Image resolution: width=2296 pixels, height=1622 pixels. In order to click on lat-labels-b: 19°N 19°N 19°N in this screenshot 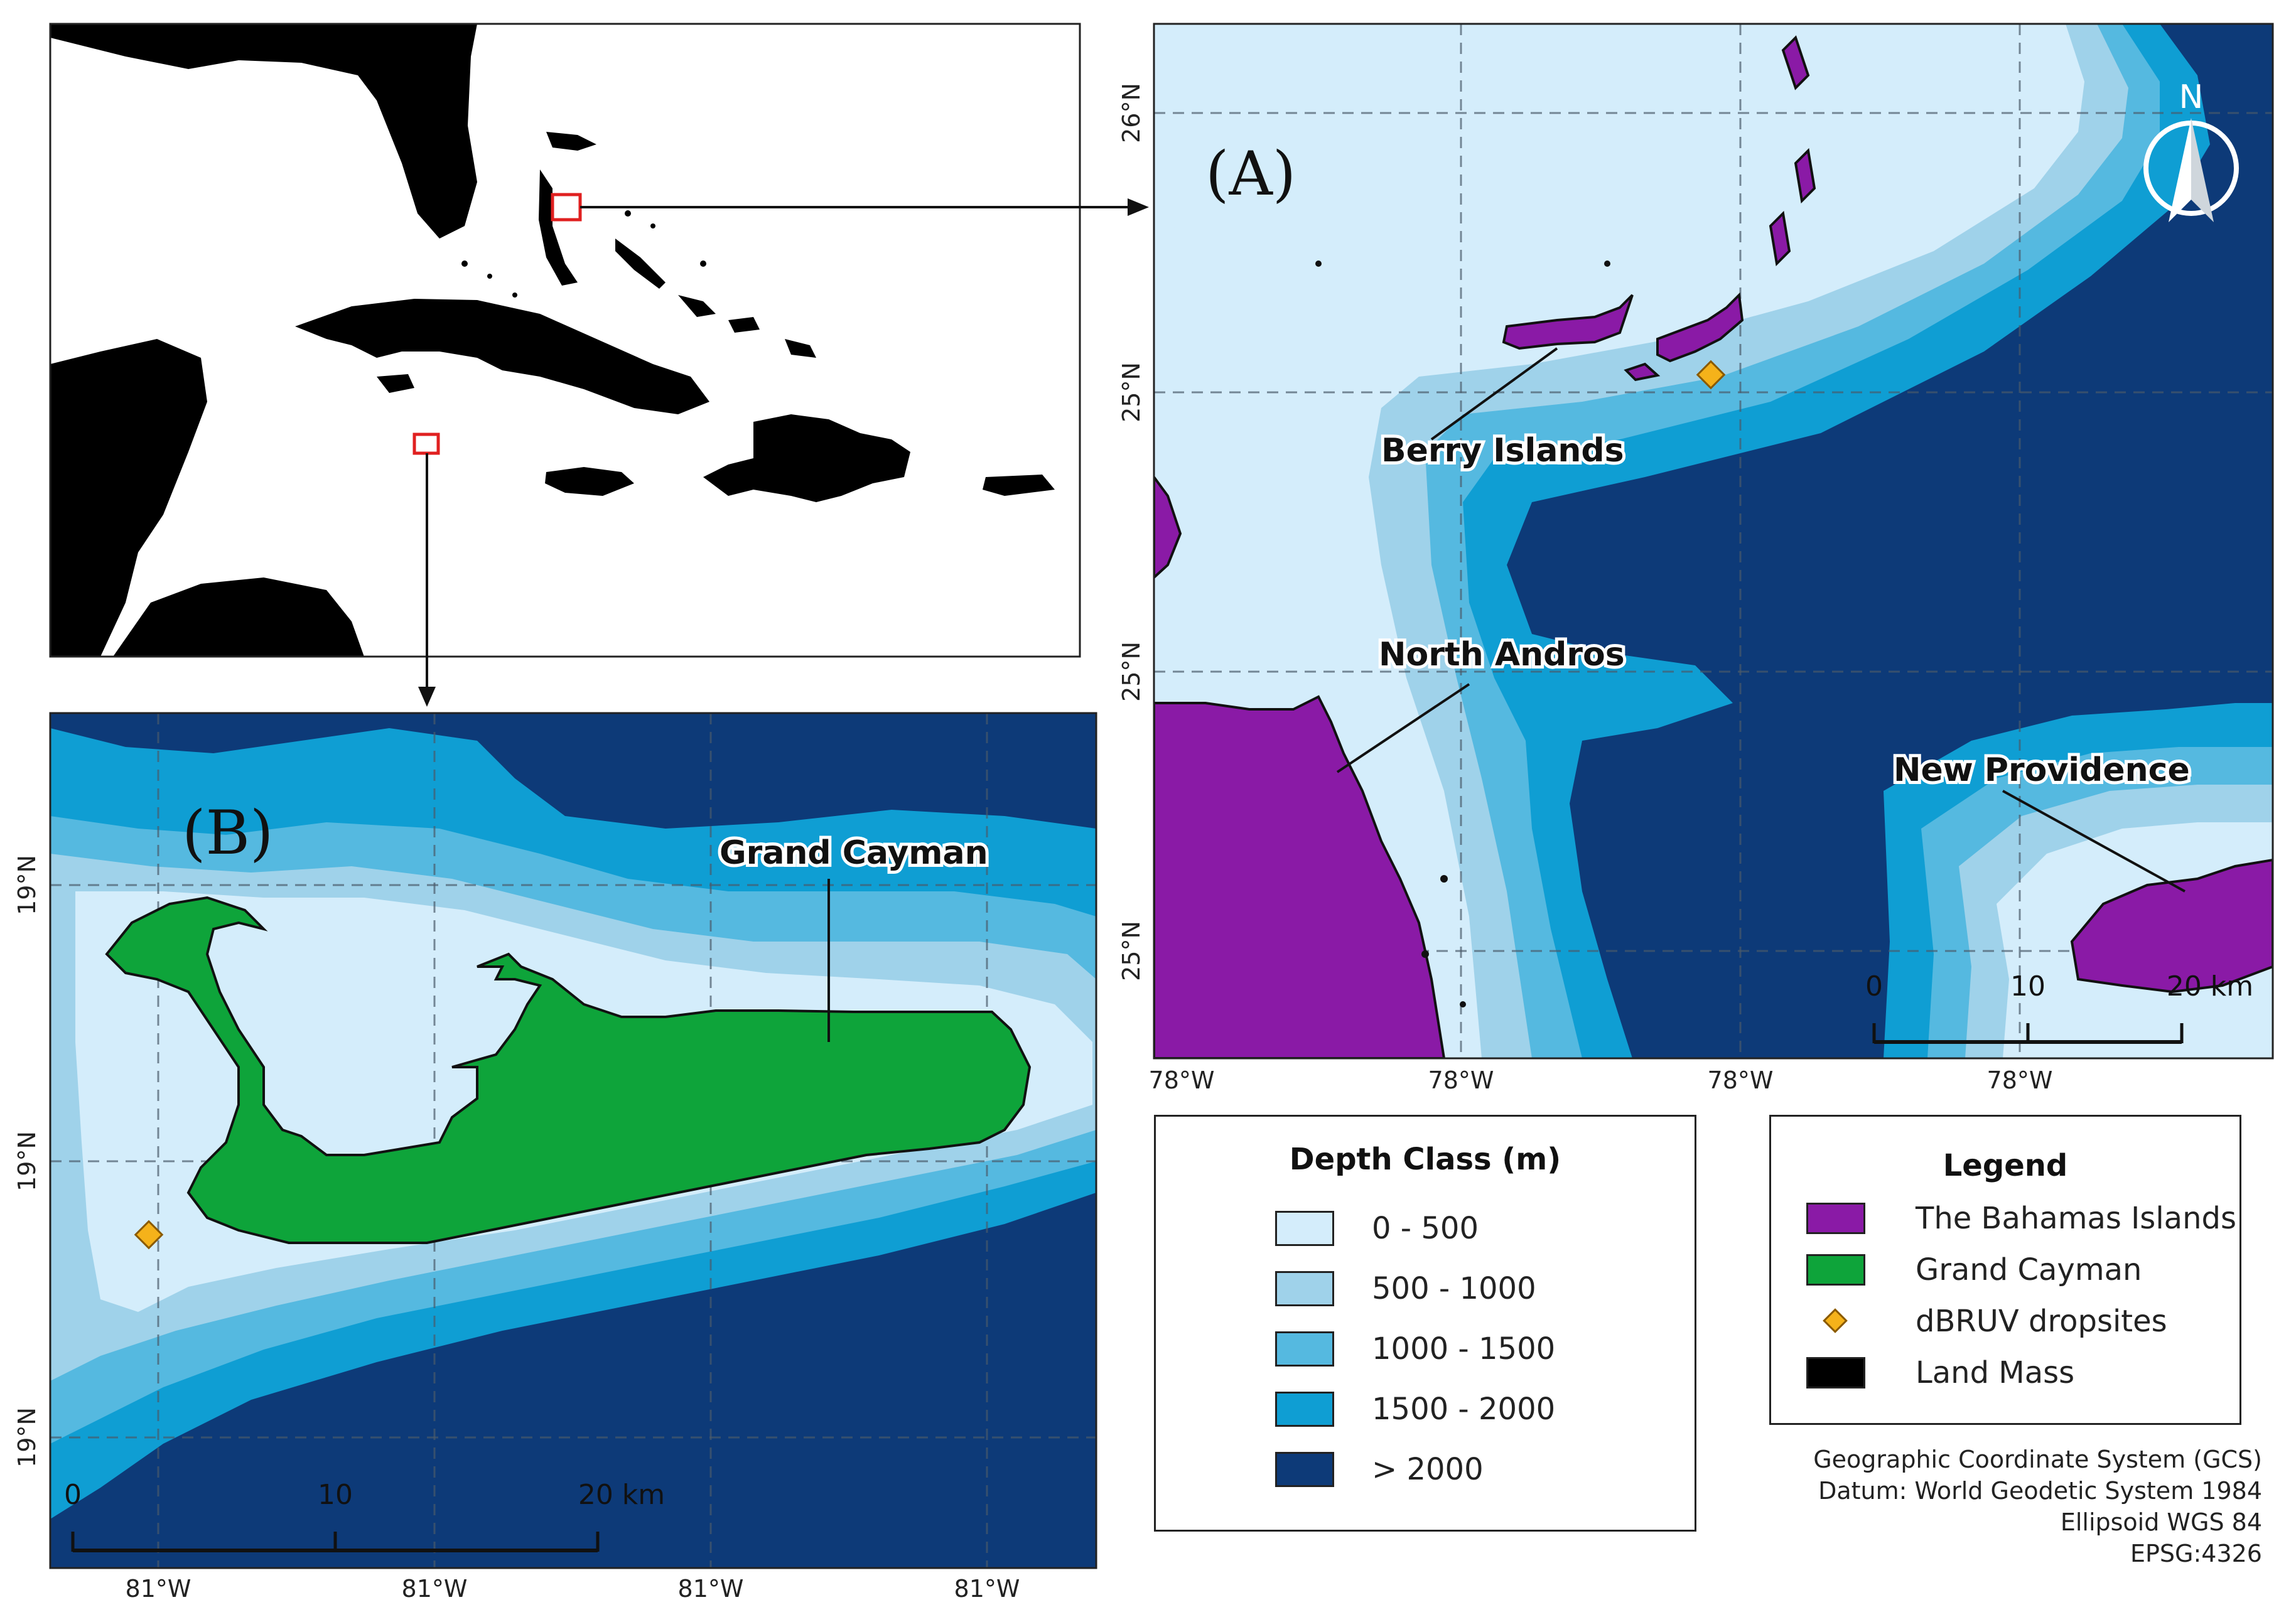, I will do `click(27, 1161)`.